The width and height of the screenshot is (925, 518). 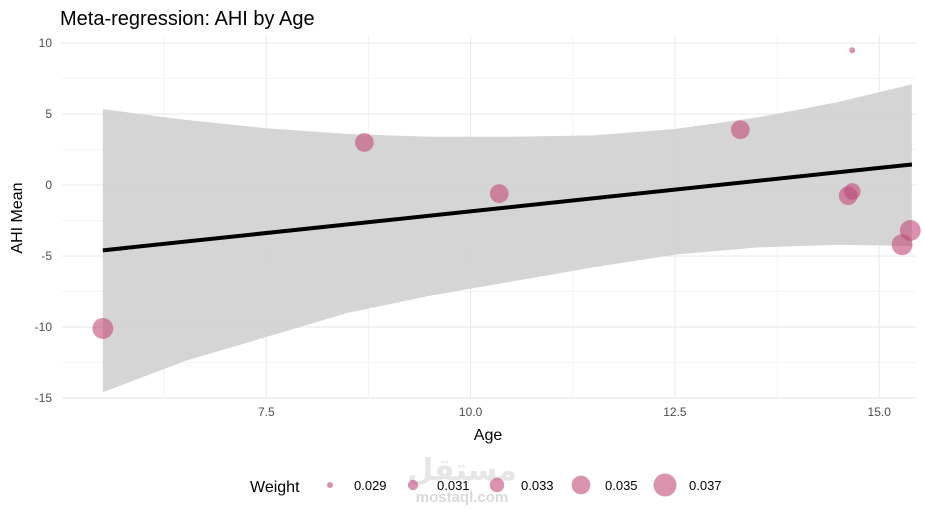 I want to click on y-axis-title: AHI Mean, so click(x=17, y=217).